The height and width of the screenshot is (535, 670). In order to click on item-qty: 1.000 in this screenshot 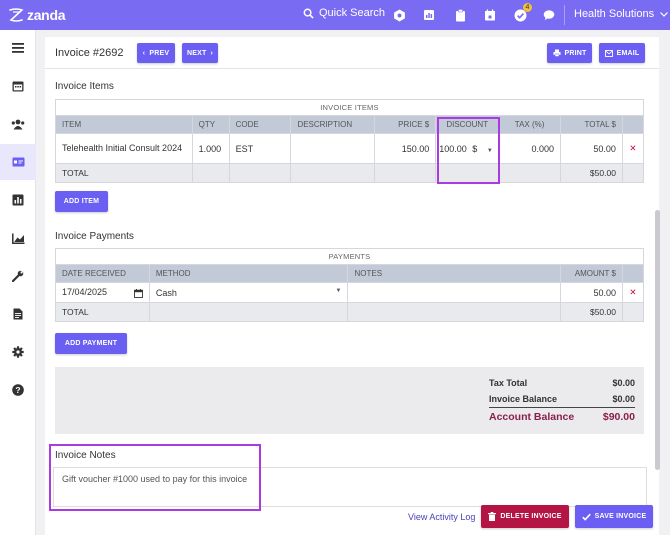, I will do `click(210, 148)`.